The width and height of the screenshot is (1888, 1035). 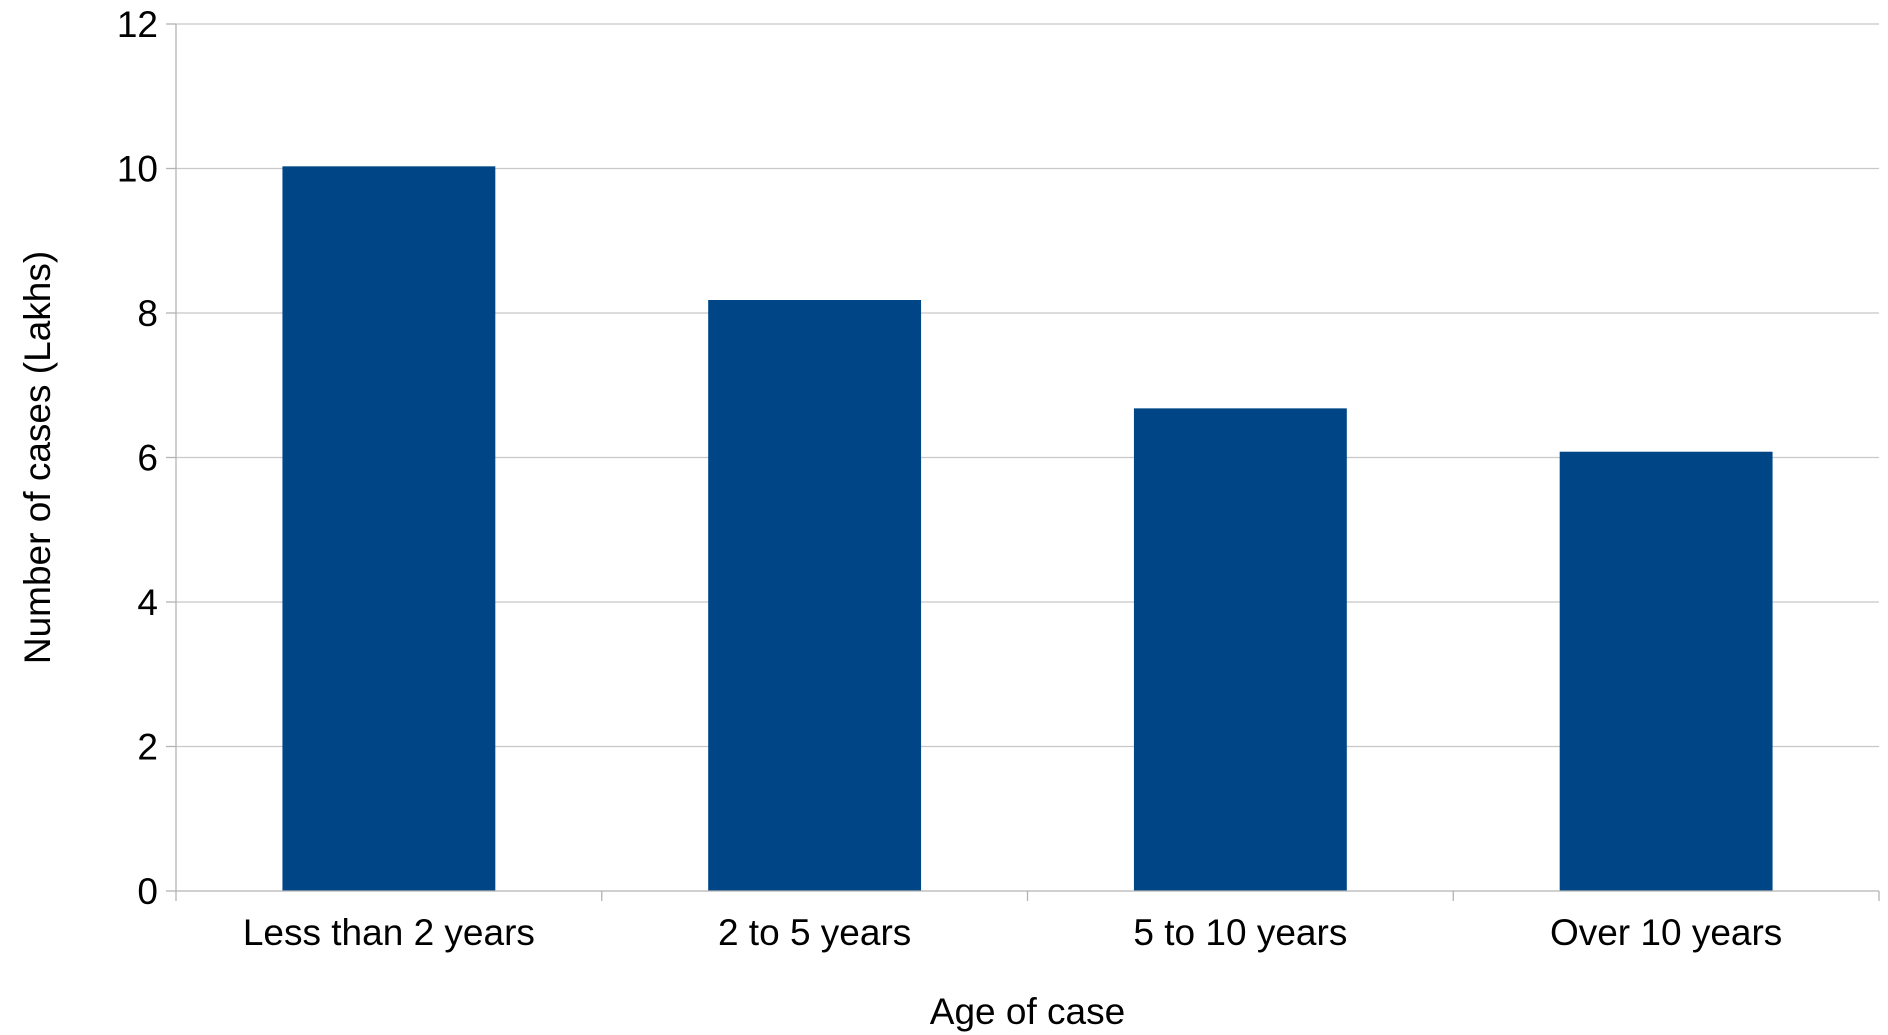 What do you see at coordinates (147, 891) in the screenshot?
I see `y-tick-label: 0` at bounding box center [147, 891].